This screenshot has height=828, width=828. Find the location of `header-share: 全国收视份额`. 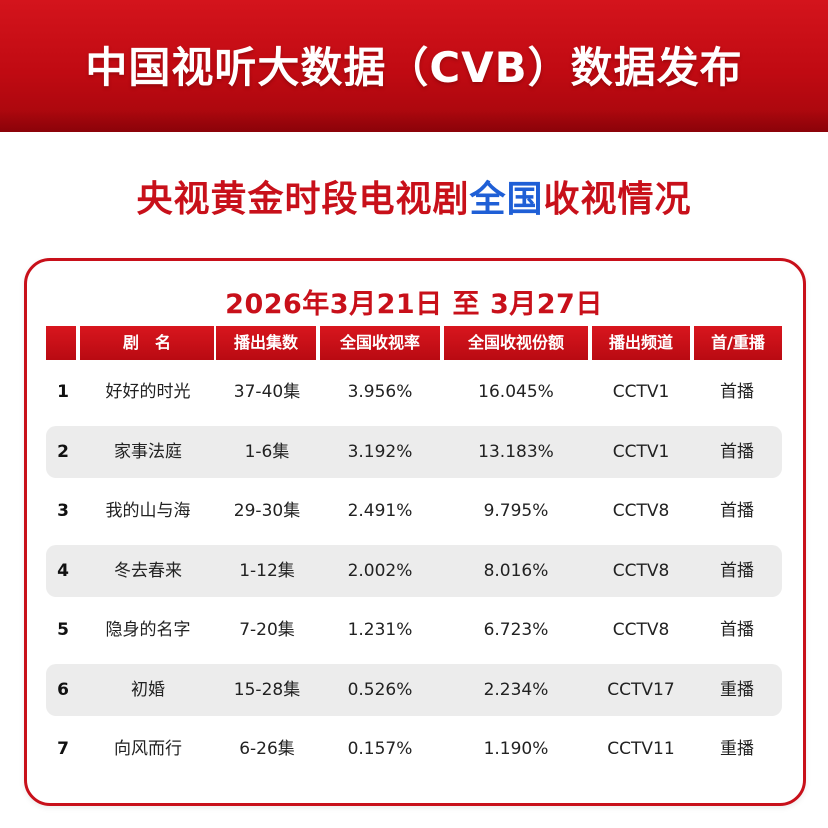

header-share: 全国收视份额 is located at coordinates (516, 343).